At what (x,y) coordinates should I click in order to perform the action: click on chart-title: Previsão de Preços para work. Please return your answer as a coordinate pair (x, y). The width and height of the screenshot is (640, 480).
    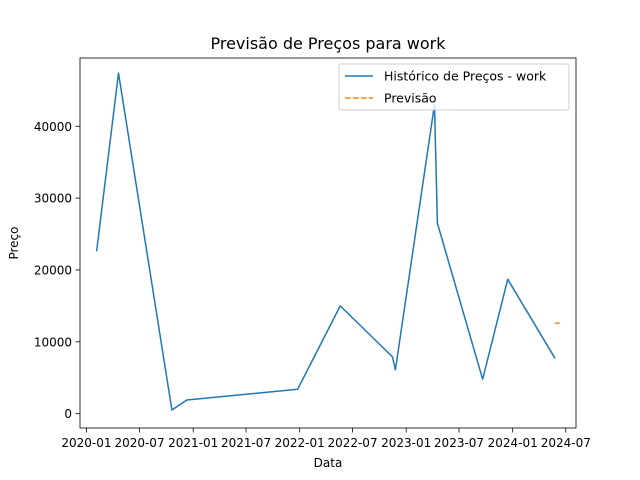
    Looking at the image, I should click on (328, 43).